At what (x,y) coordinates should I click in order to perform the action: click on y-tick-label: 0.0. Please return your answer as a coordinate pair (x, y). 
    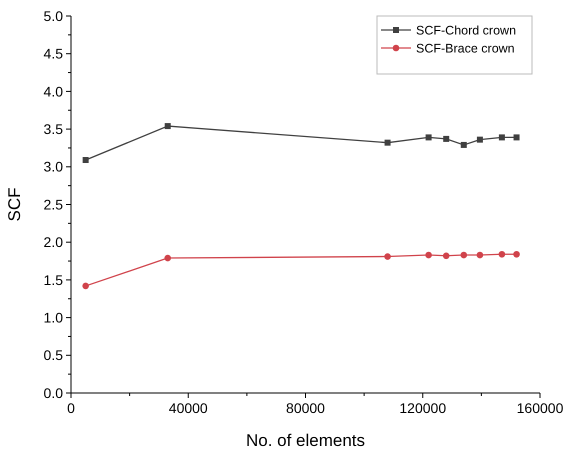
    Looking at the image, I should click on (54, 392).